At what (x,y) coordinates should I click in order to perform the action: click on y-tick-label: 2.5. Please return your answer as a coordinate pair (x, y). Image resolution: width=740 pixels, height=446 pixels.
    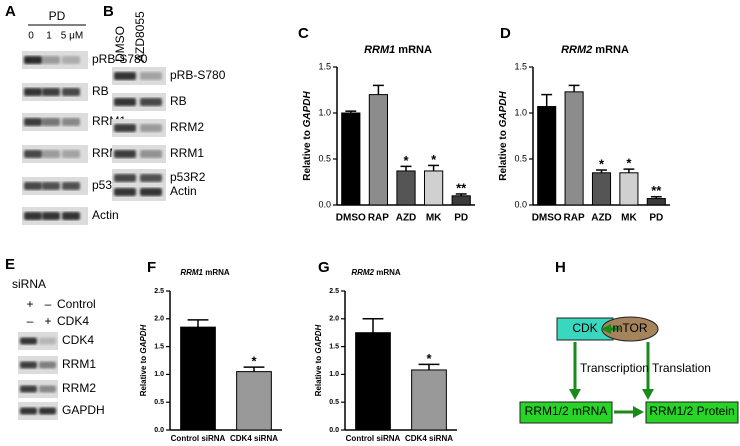
    Looking at the image, I should click on (159, 291).